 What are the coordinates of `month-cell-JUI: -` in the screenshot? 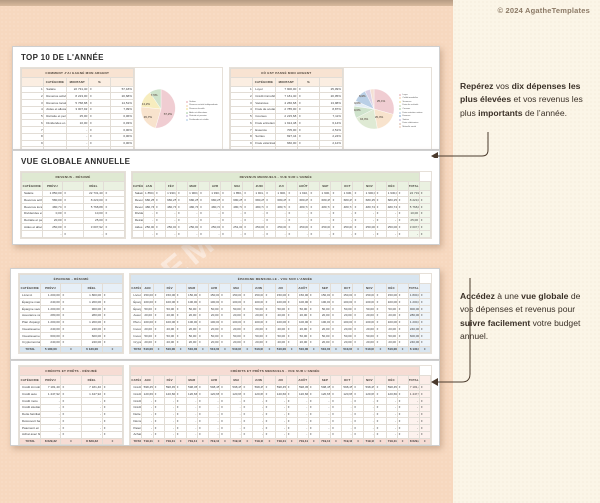 It's located at (280, 428).